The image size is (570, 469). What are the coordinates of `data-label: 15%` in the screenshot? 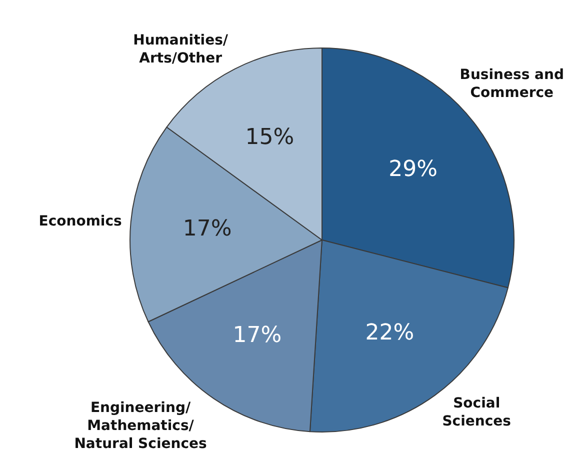 It's located at (269, 137).